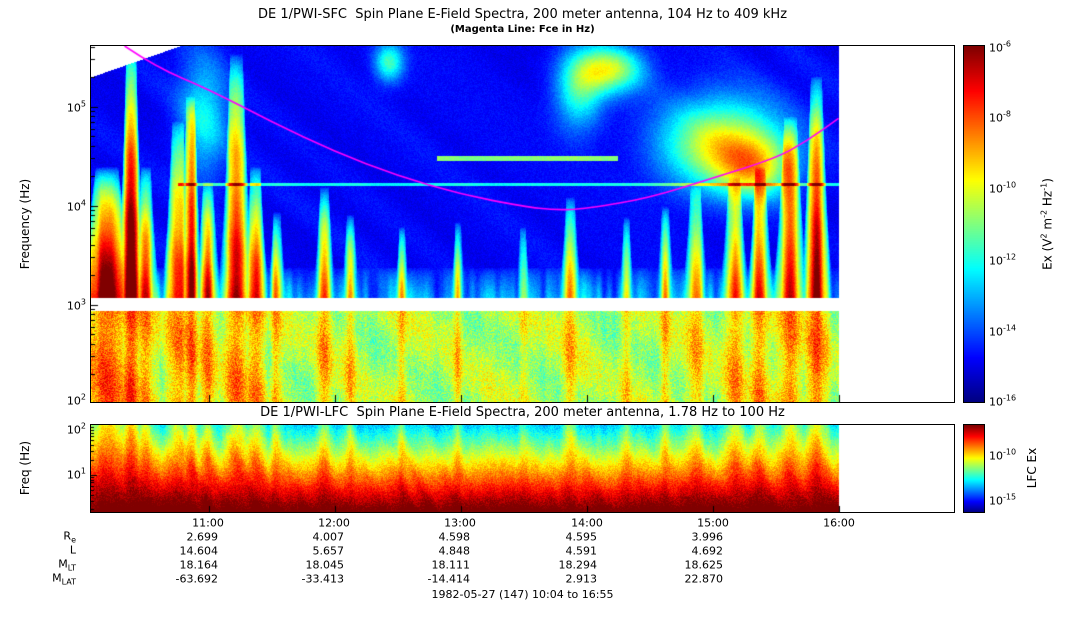 The width and height of the screenshot is (1083, 620). I want to click on sfc-cbtick-1: 10⁻⁸, so click(1000, 117).